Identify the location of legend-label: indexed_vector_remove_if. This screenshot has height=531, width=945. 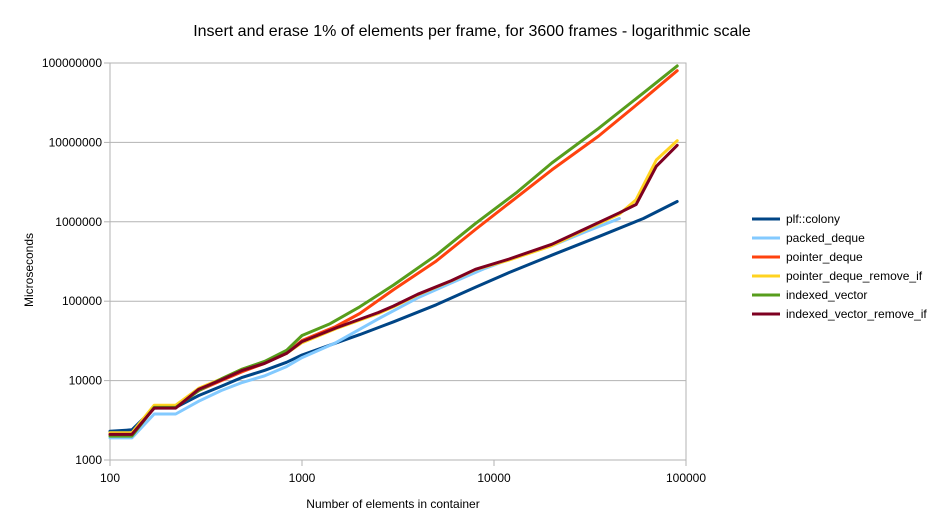
(856, 314).